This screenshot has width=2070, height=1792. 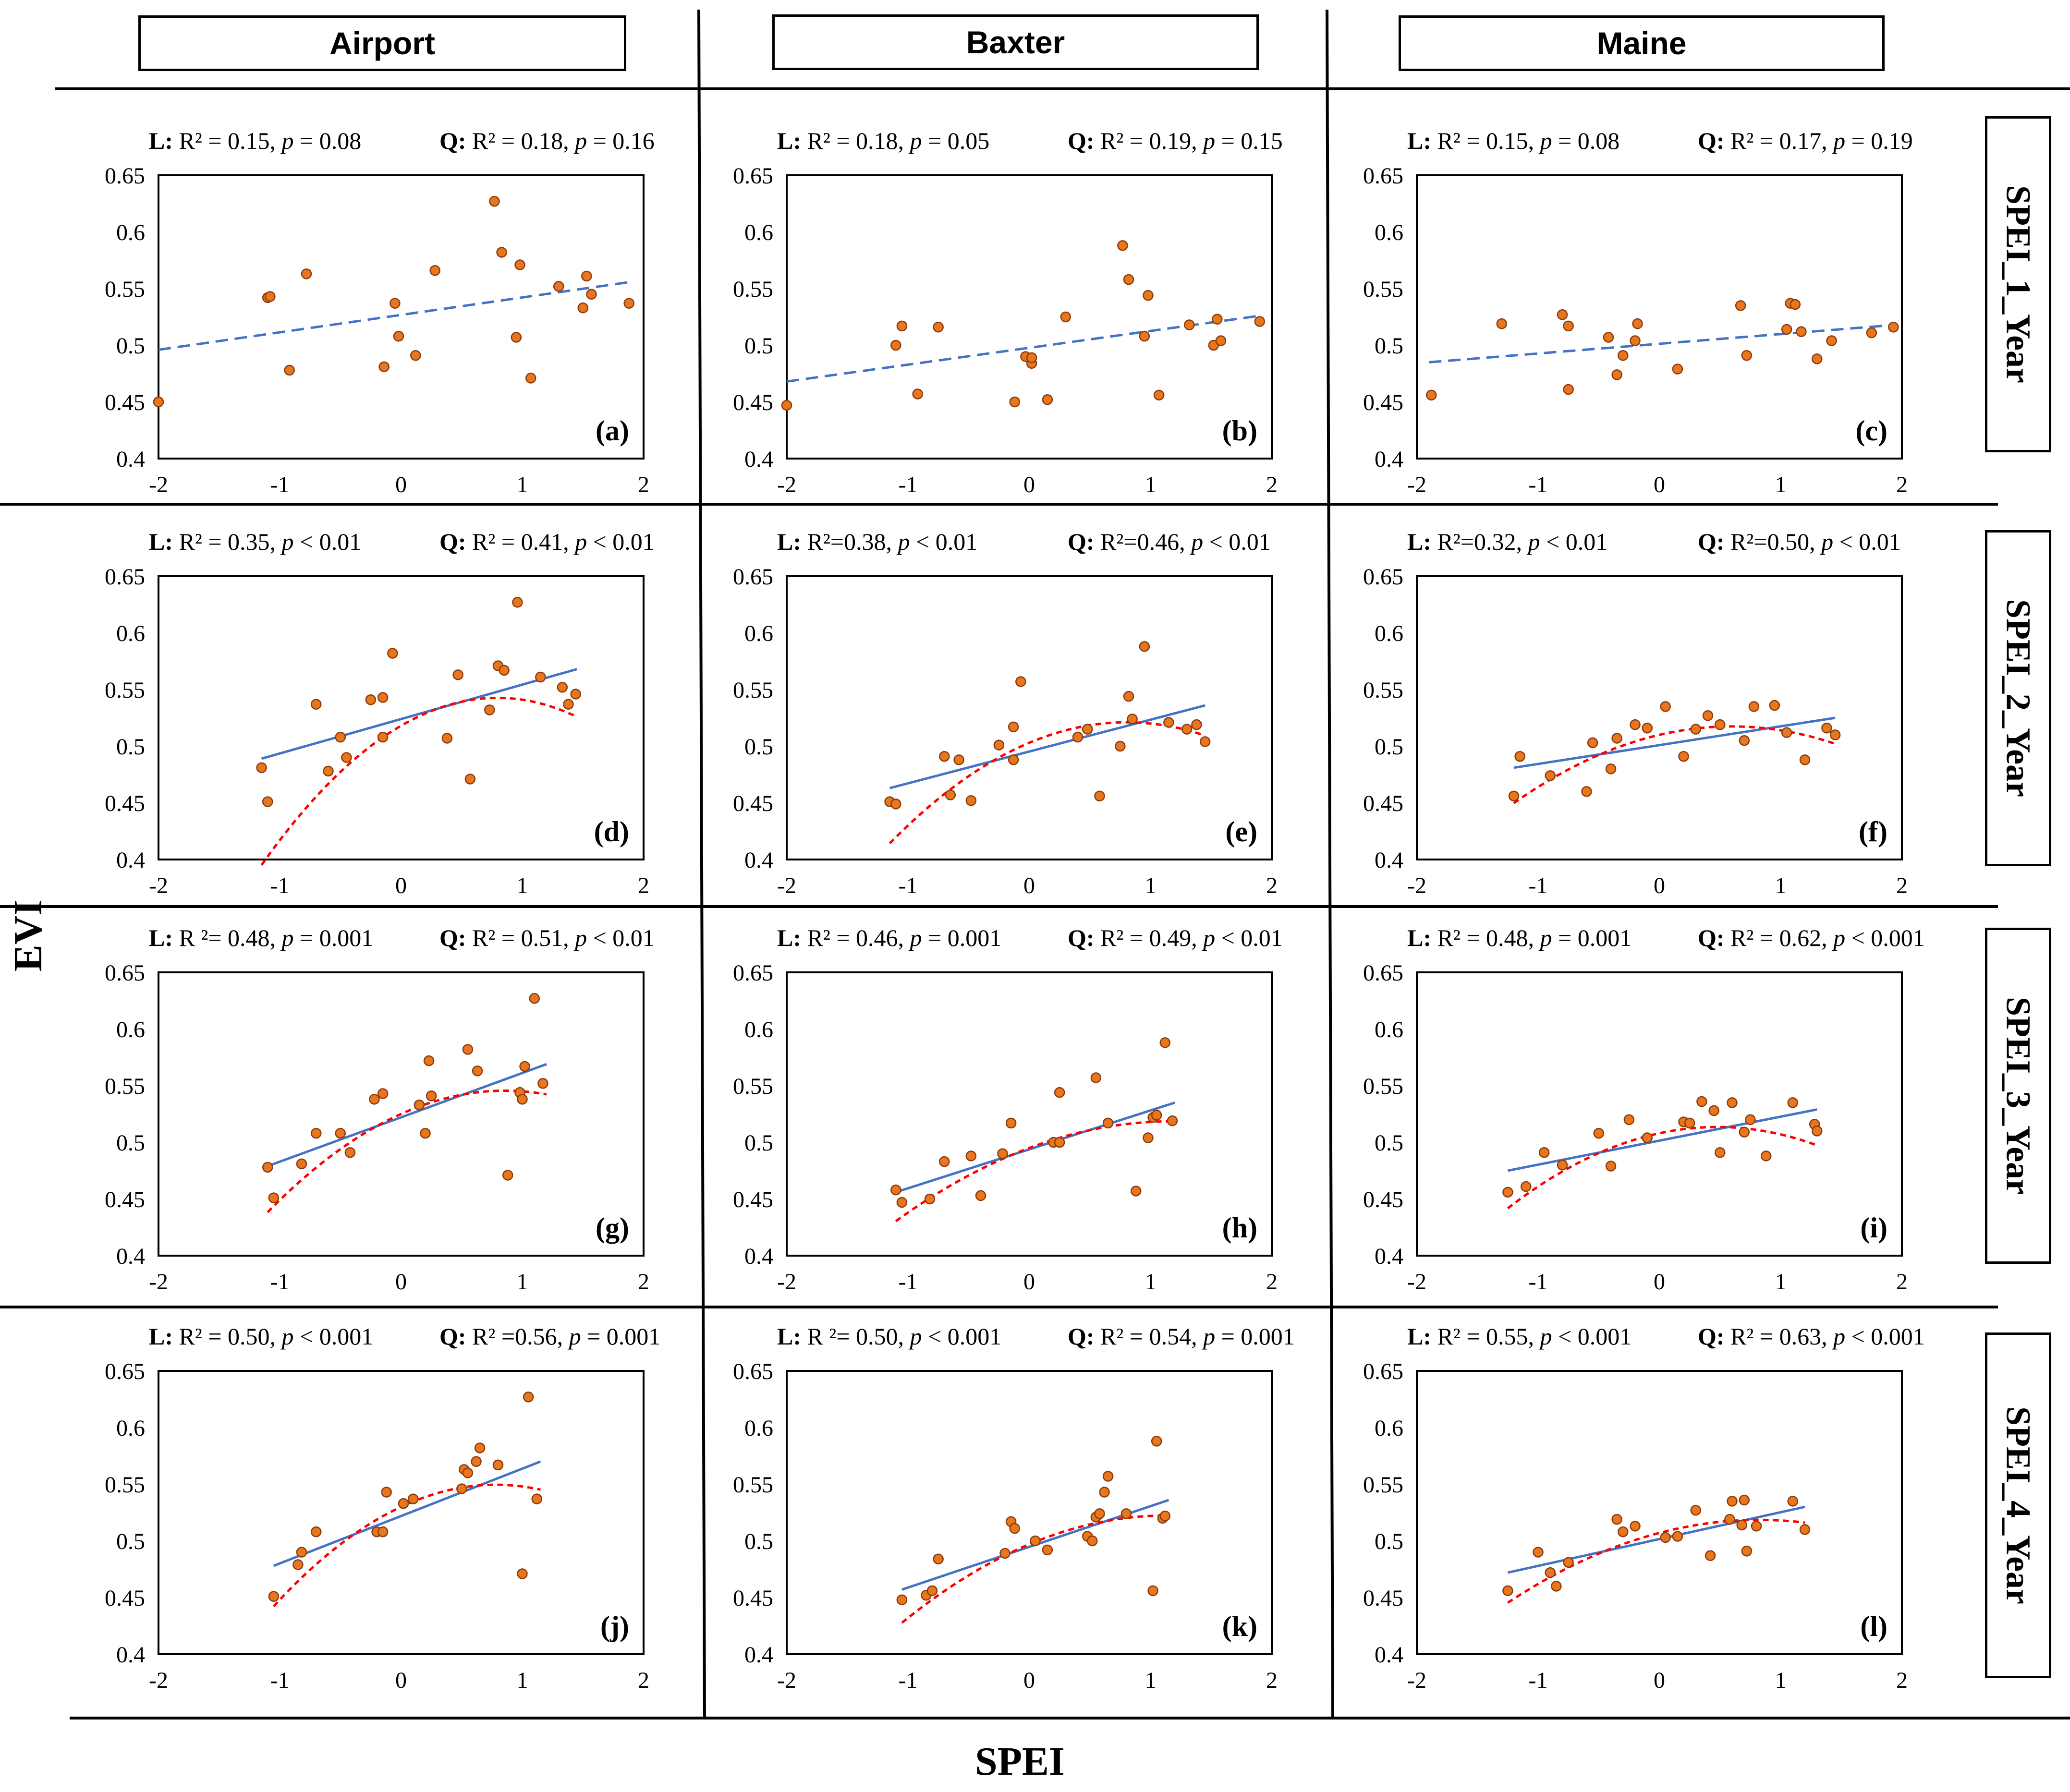 What do you see at coordinates (547, 937) in the screenshot?
I see `stat-quadratic: Q: R² = 0.51, p < 0.01` at bounding box center [547, 937].